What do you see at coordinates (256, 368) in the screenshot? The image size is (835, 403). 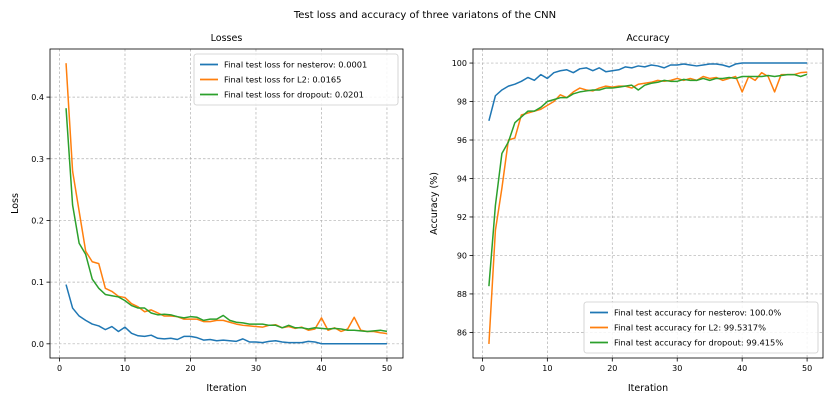 I see `losses-x-tick-label: 30` at bounding box center [256, 368].